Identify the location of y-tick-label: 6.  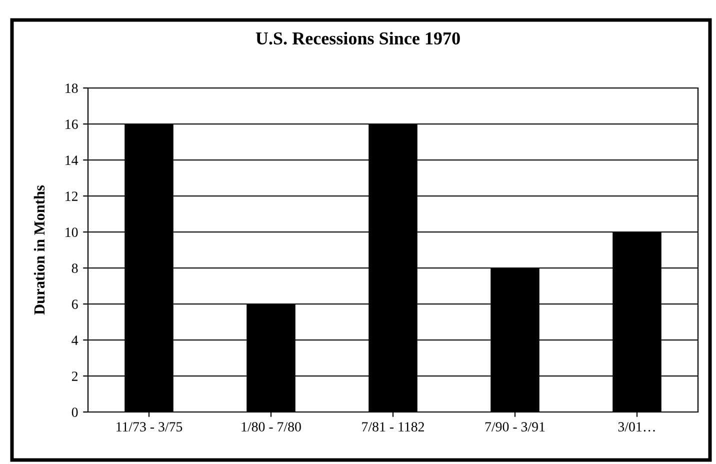
(75, 304).